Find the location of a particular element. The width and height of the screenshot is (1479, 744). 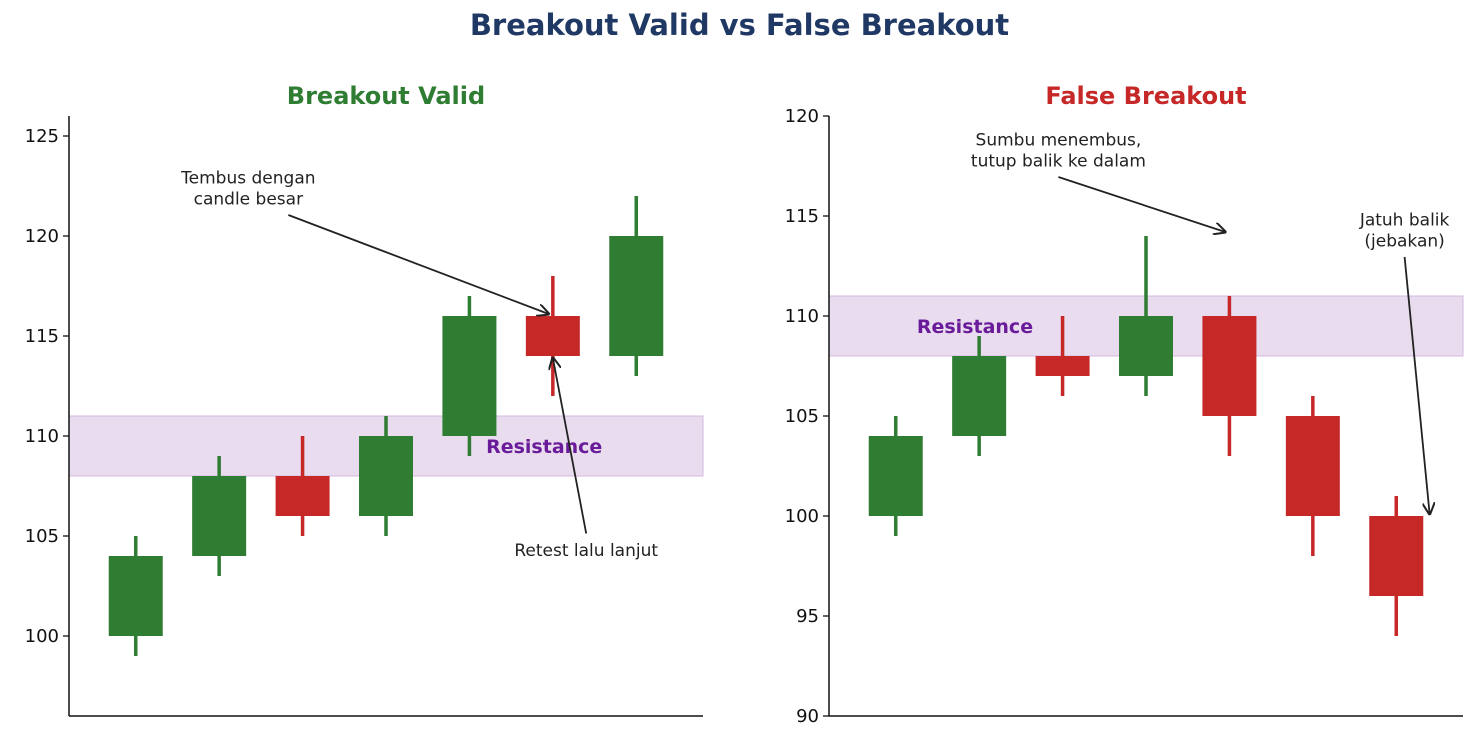

panel-title: False Breakout is located at coordinates (1145, 96).